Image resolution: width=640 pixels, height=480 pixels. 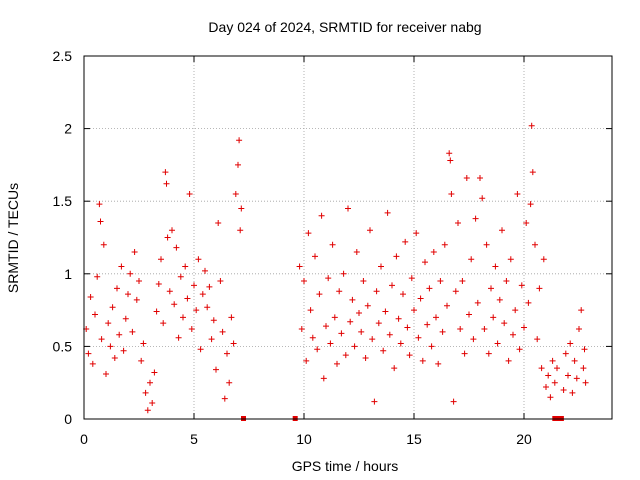 What do you see at coordinates (63, 56) in the screenshot?
I see `y-tick-label: 2.5` at bounding box center [63, 56].